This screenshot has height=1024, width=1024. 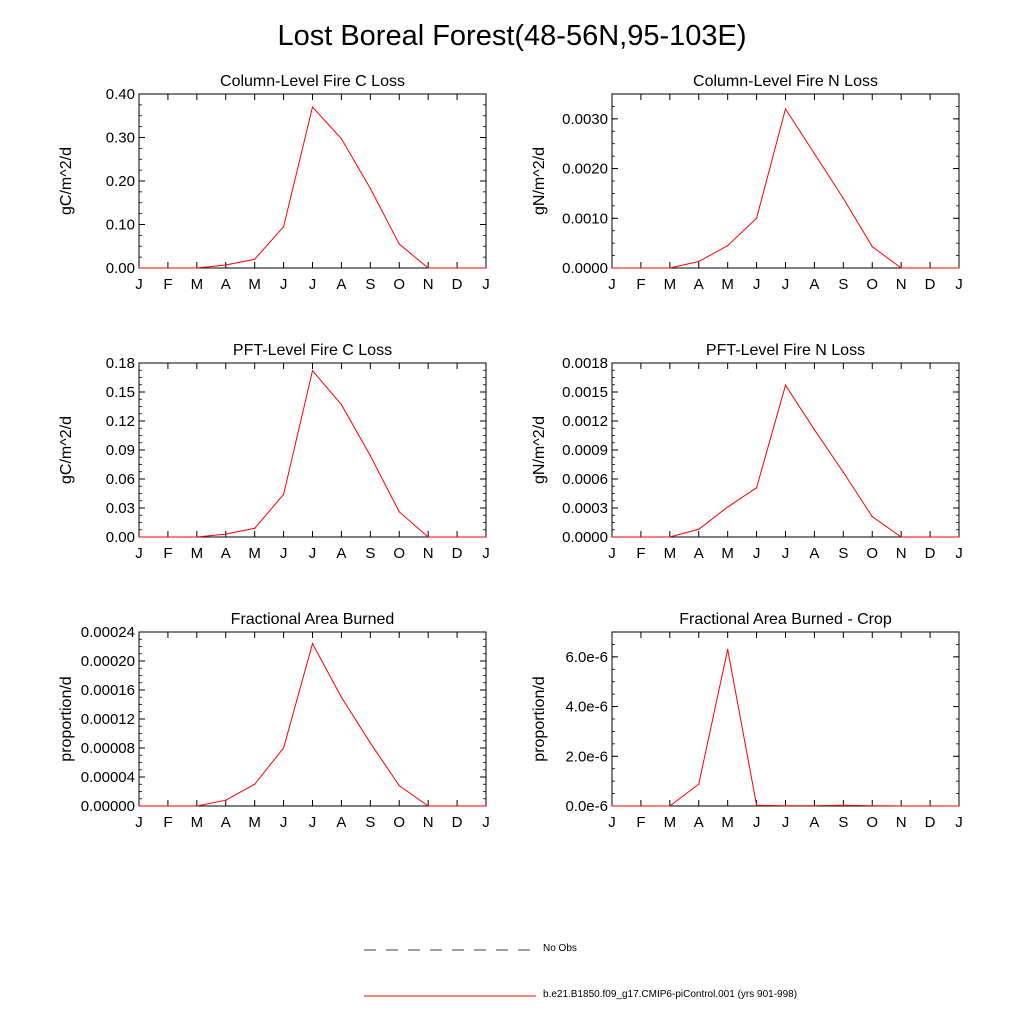 I want to click on legend-no-obs: No Obs, so click(x=510, y=950).